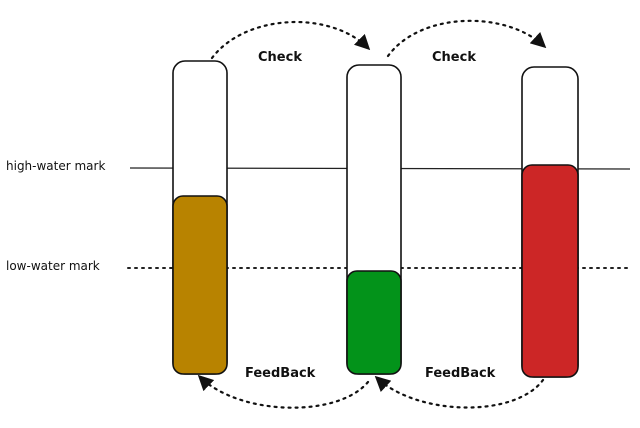  What do you see at coordinates (280, 373) in the screenshot?
I see `feedback-label-1: FeedBack` at bounding box center [280, 373].